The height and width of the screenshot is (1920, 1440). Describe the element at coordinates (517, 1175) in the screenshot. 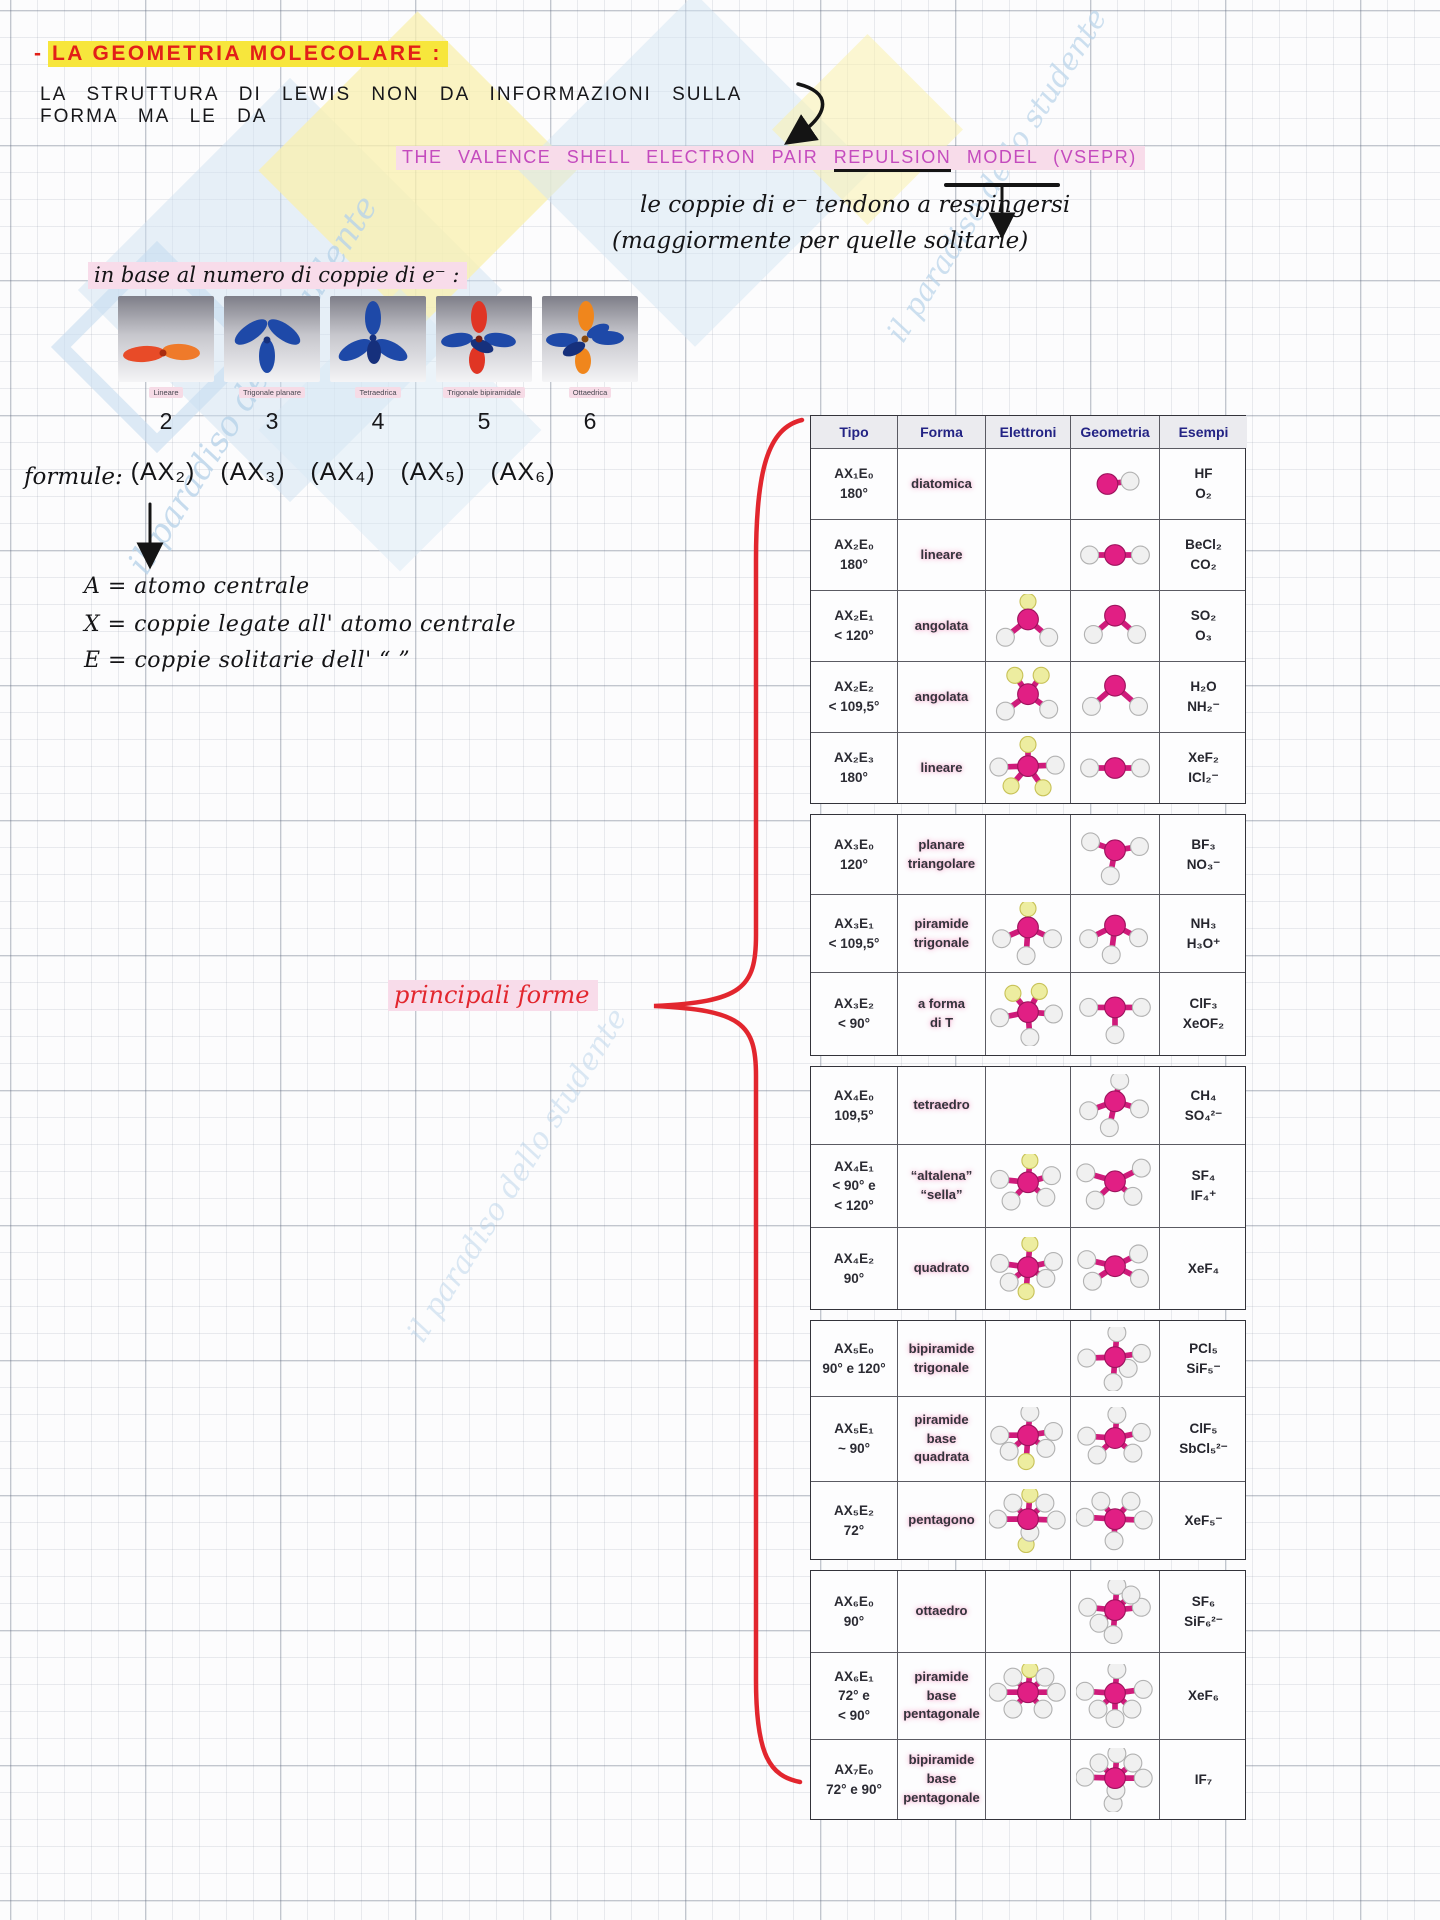

I see `watermark-text-3: il paradiso dello studente` at that location.